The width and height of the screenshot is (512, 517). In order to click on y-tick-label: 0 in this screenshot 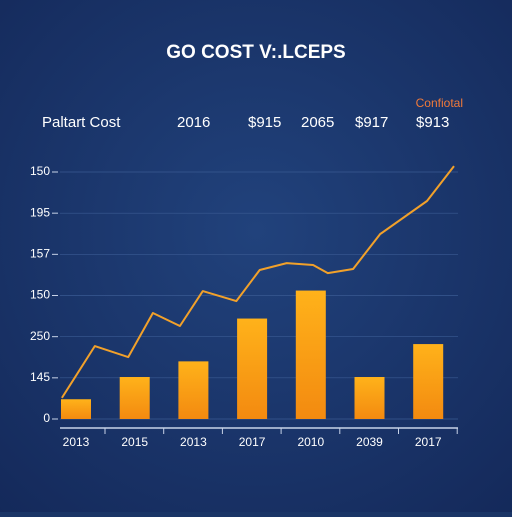, I will do `click(46, 418)`.